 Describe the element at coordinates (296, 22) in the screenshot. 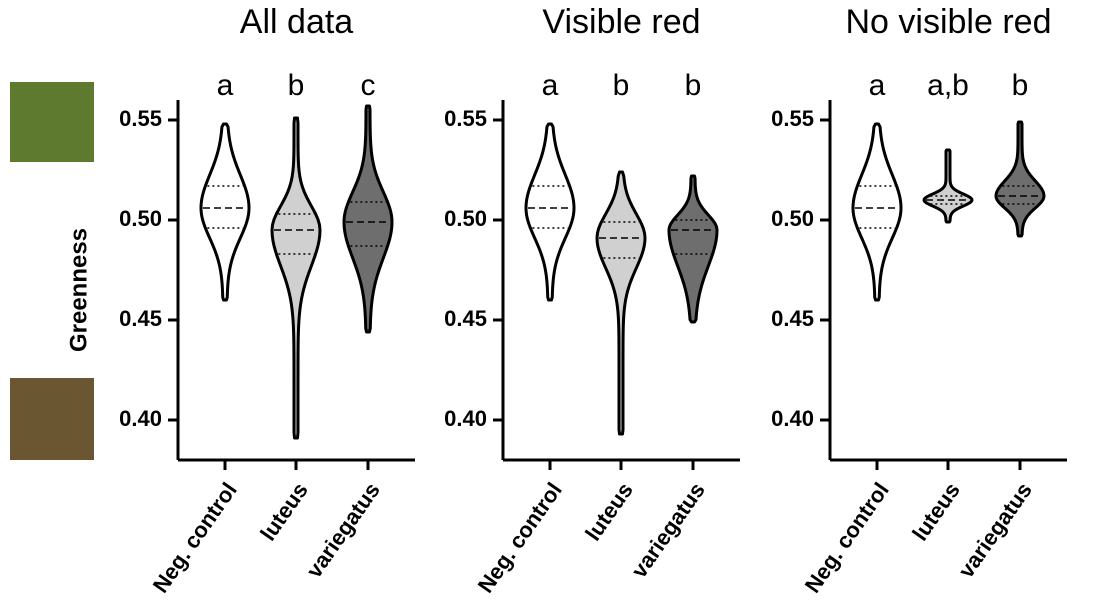

I see `panel-title: All data` at that location.